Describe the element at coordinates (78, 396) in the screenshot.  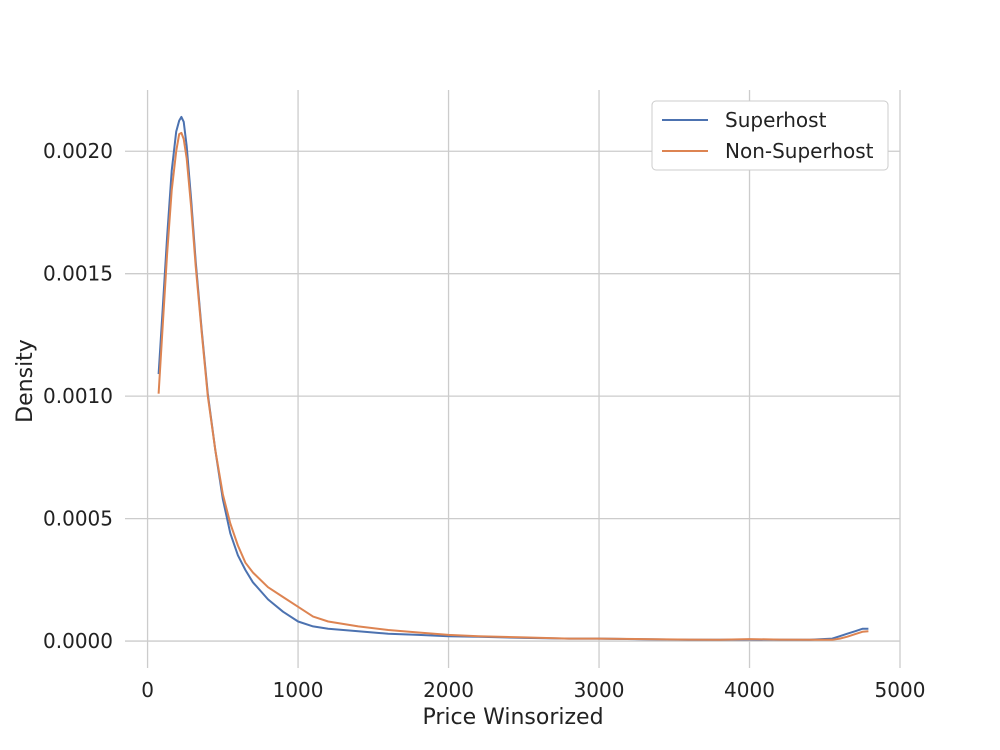
I see `y-tick-label: 0.0010` at that location.